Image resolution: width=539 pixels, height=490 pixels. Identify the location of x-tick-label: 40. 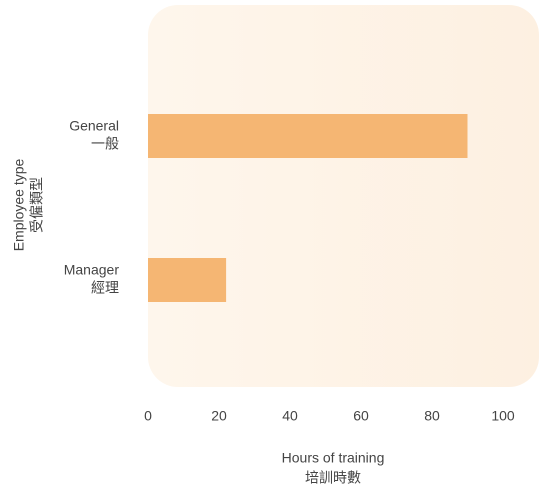
(290, 416).